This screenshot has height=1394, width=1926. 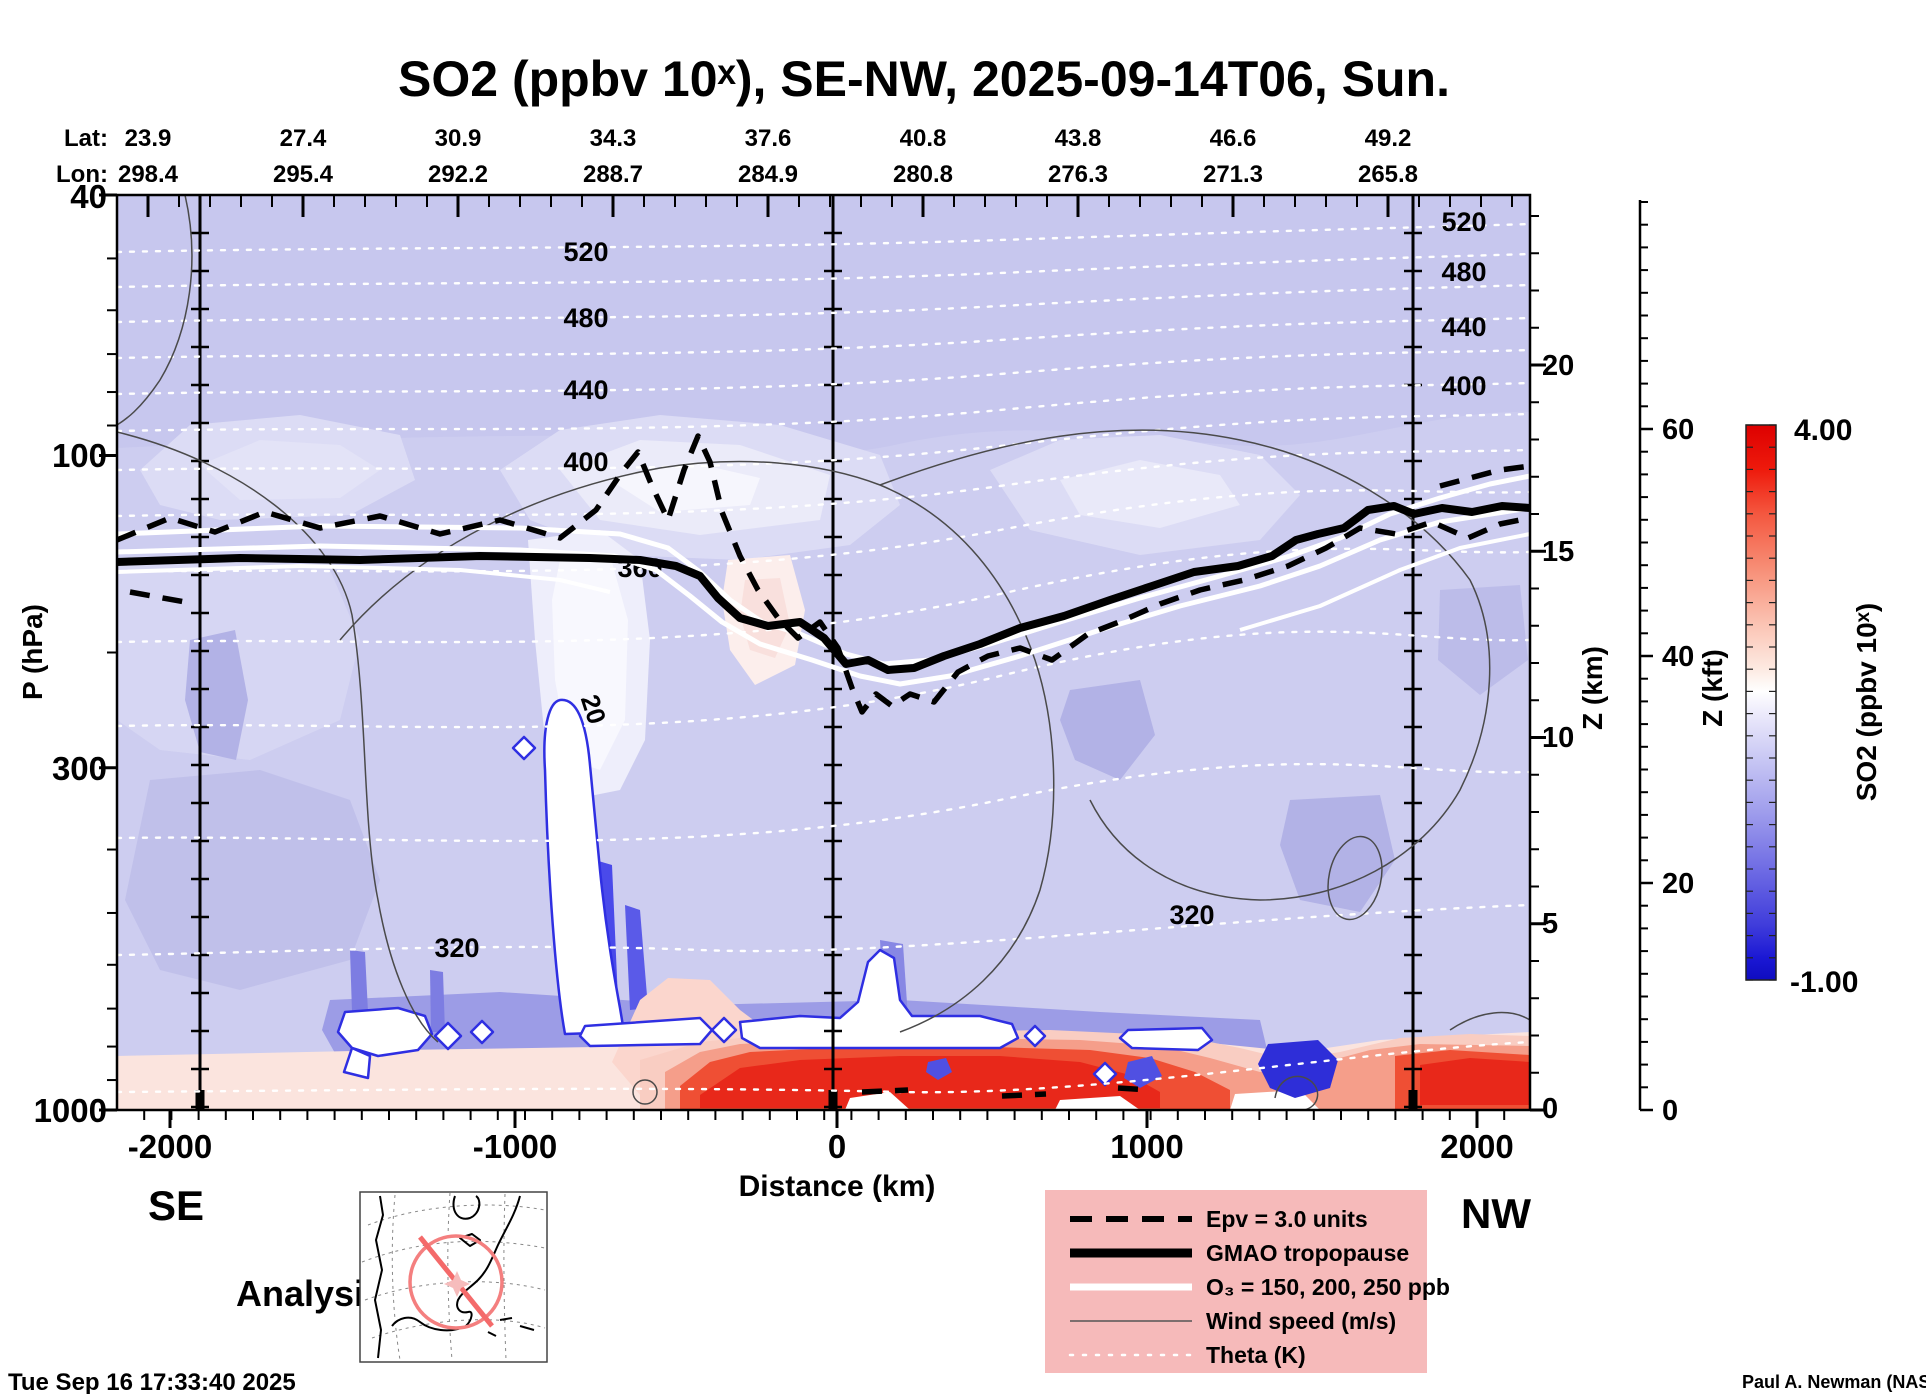 What do you see at coordinates (1678, 430) in the screenshot?
I see `zkft-tick-60: 60` at bounding box center [1678, 430].